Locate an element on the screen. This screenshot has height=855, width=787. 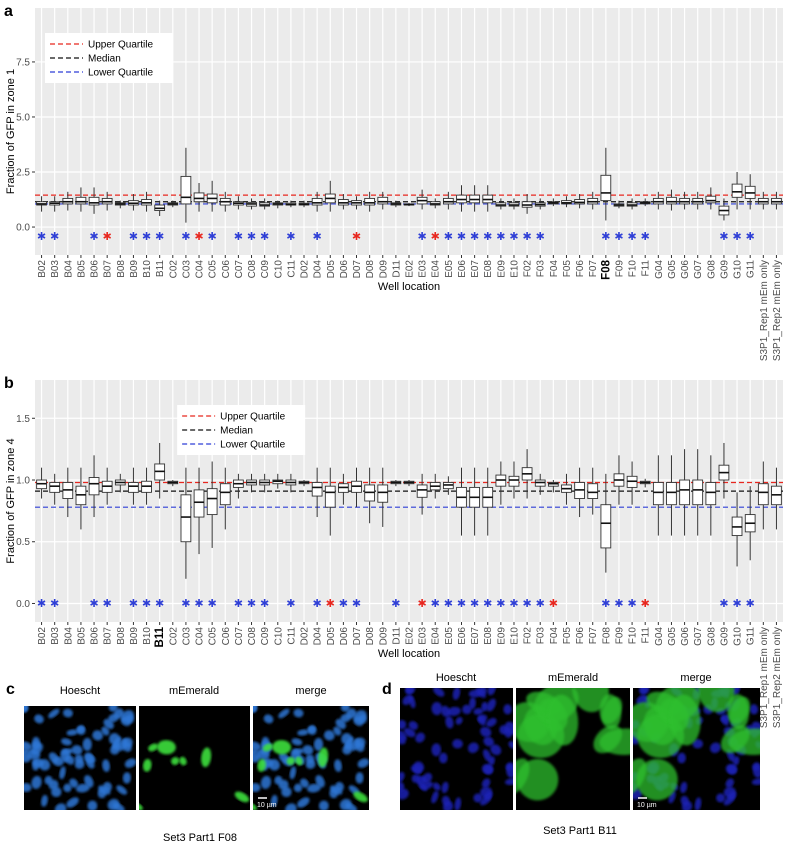
x-tick-label: C05 is located at coordinates (213, 269).